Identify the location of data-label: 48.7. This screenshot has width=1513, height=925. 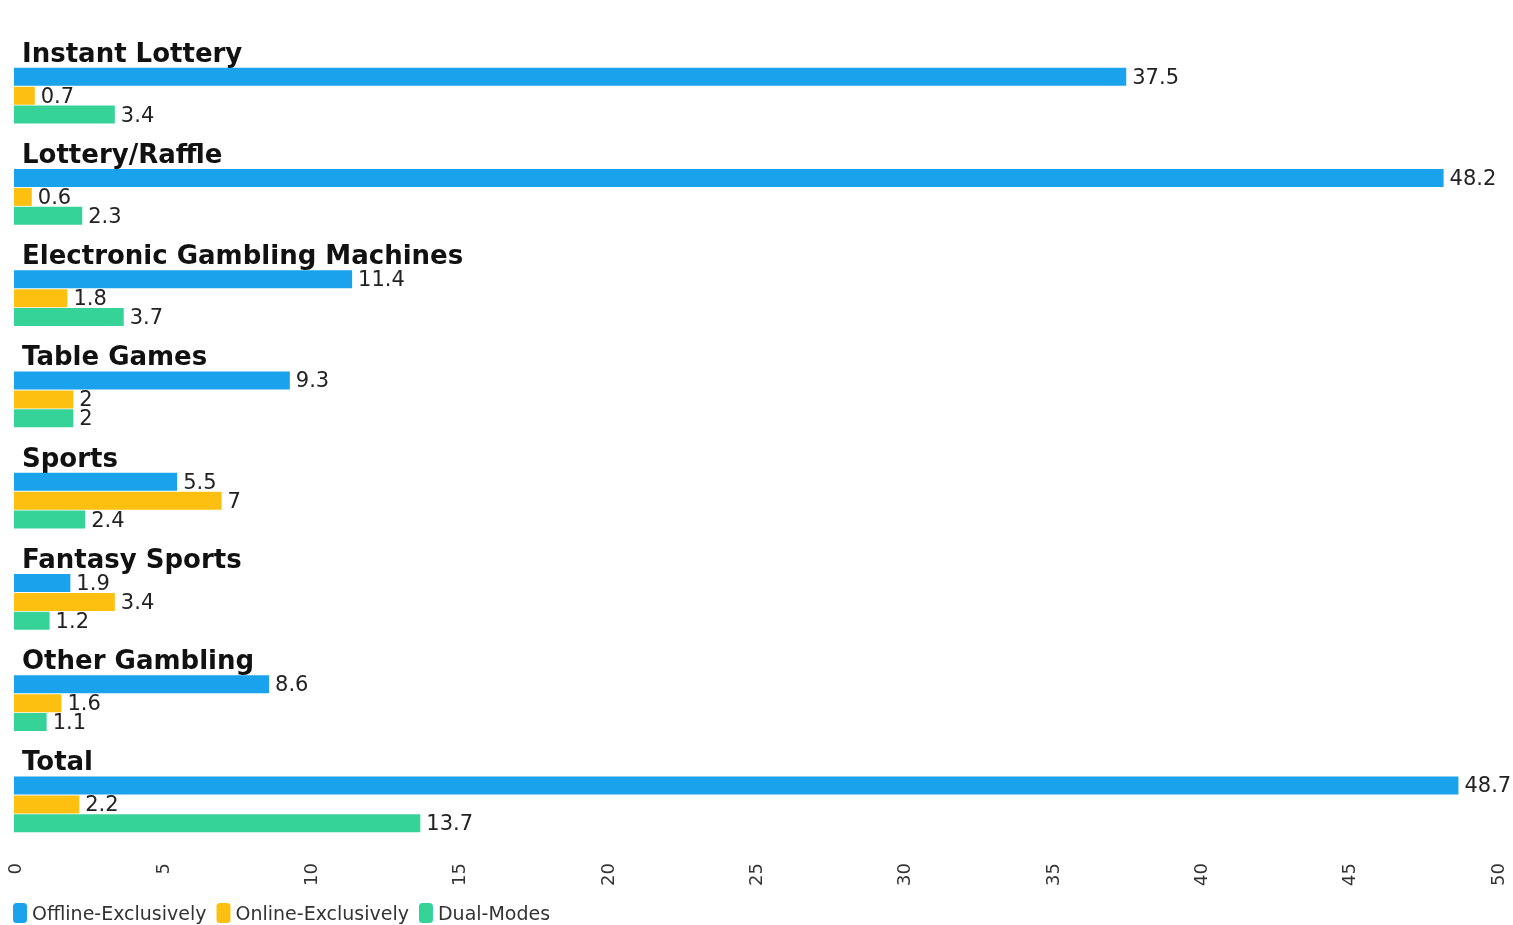
(1488, 785).